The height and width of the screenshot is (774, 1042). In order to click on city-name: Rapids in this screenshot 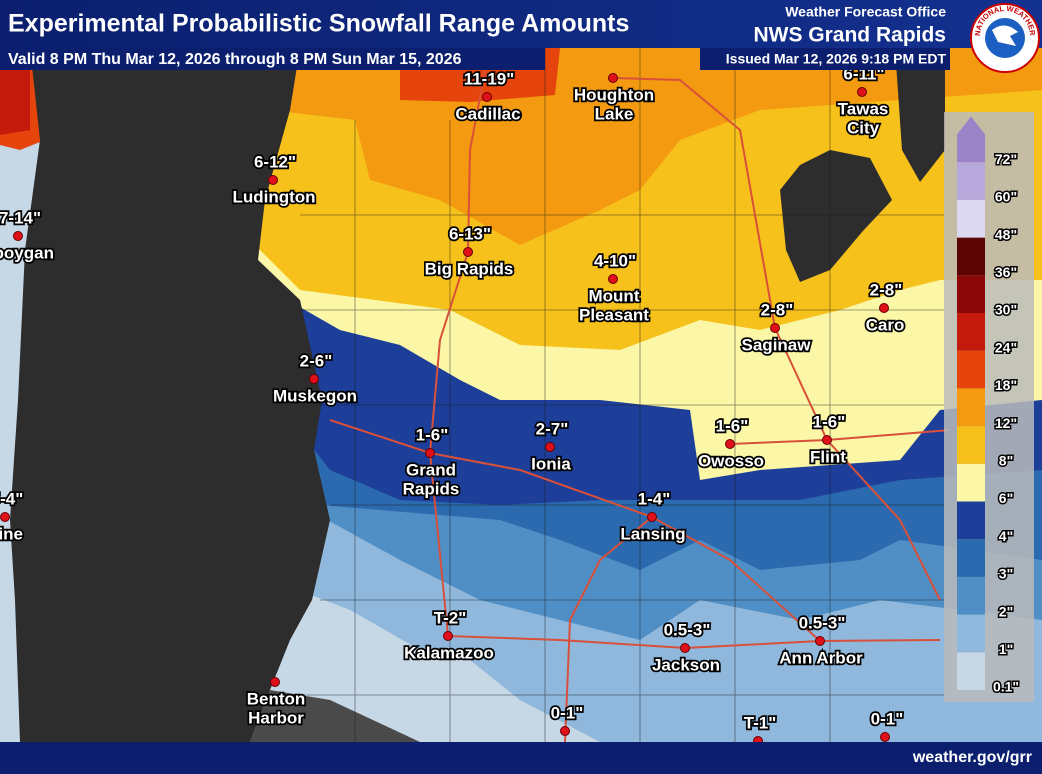, I will do `click(431, 488)`.